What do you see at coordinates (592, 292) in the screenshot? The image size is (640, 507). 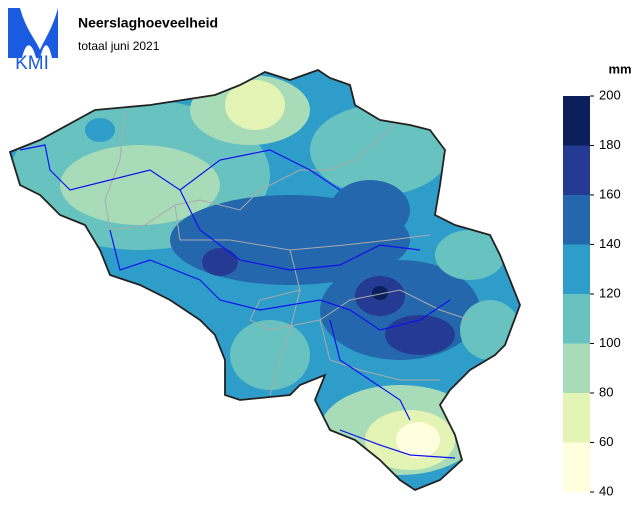 I see `legend: 40 60 80 100 120 140 160 180 200` at bounding box center [592, 292].